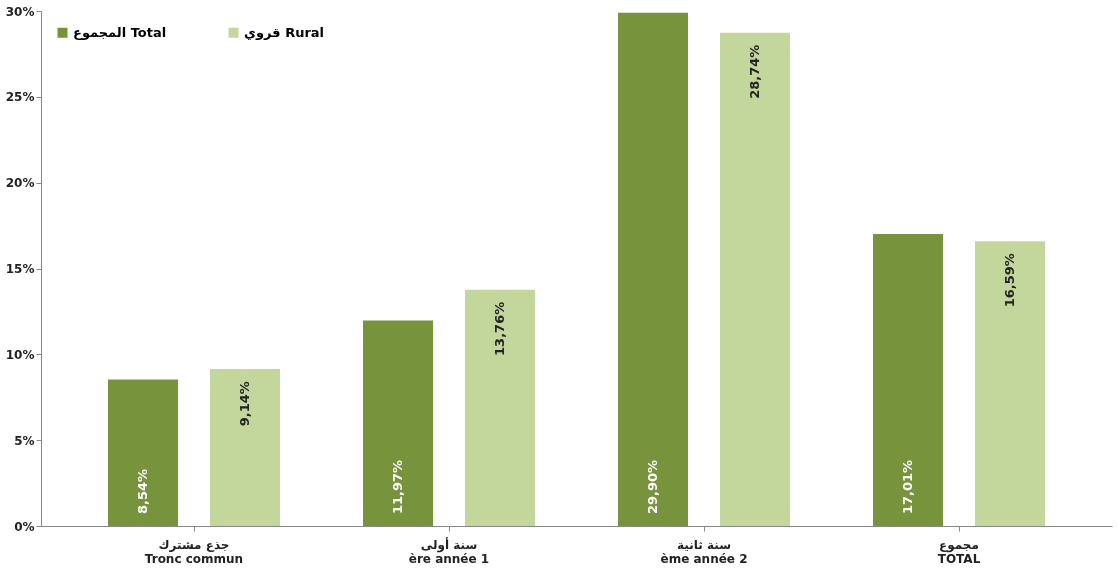  Describe the element at coordinates (24, 440) in the screenshot. I see `y-tick-label: 5%` at that location.